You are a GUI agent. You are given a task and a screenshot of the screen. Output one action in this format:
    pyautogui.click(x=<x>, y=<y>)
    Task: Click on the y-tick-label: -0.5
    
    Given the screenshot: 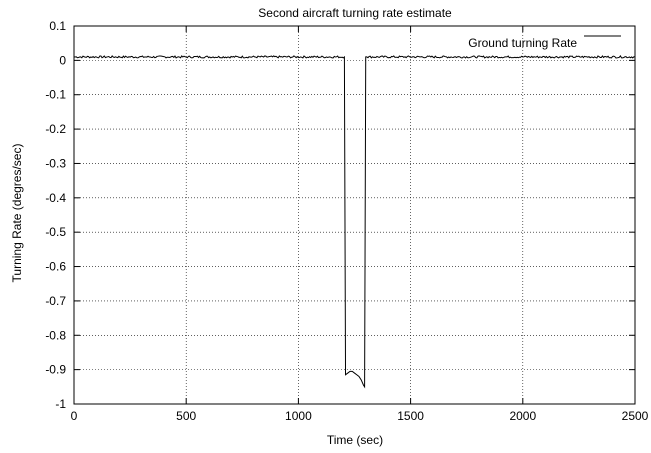 What is the action you would take?
    pyautogui.click(x=55, y=232)
    